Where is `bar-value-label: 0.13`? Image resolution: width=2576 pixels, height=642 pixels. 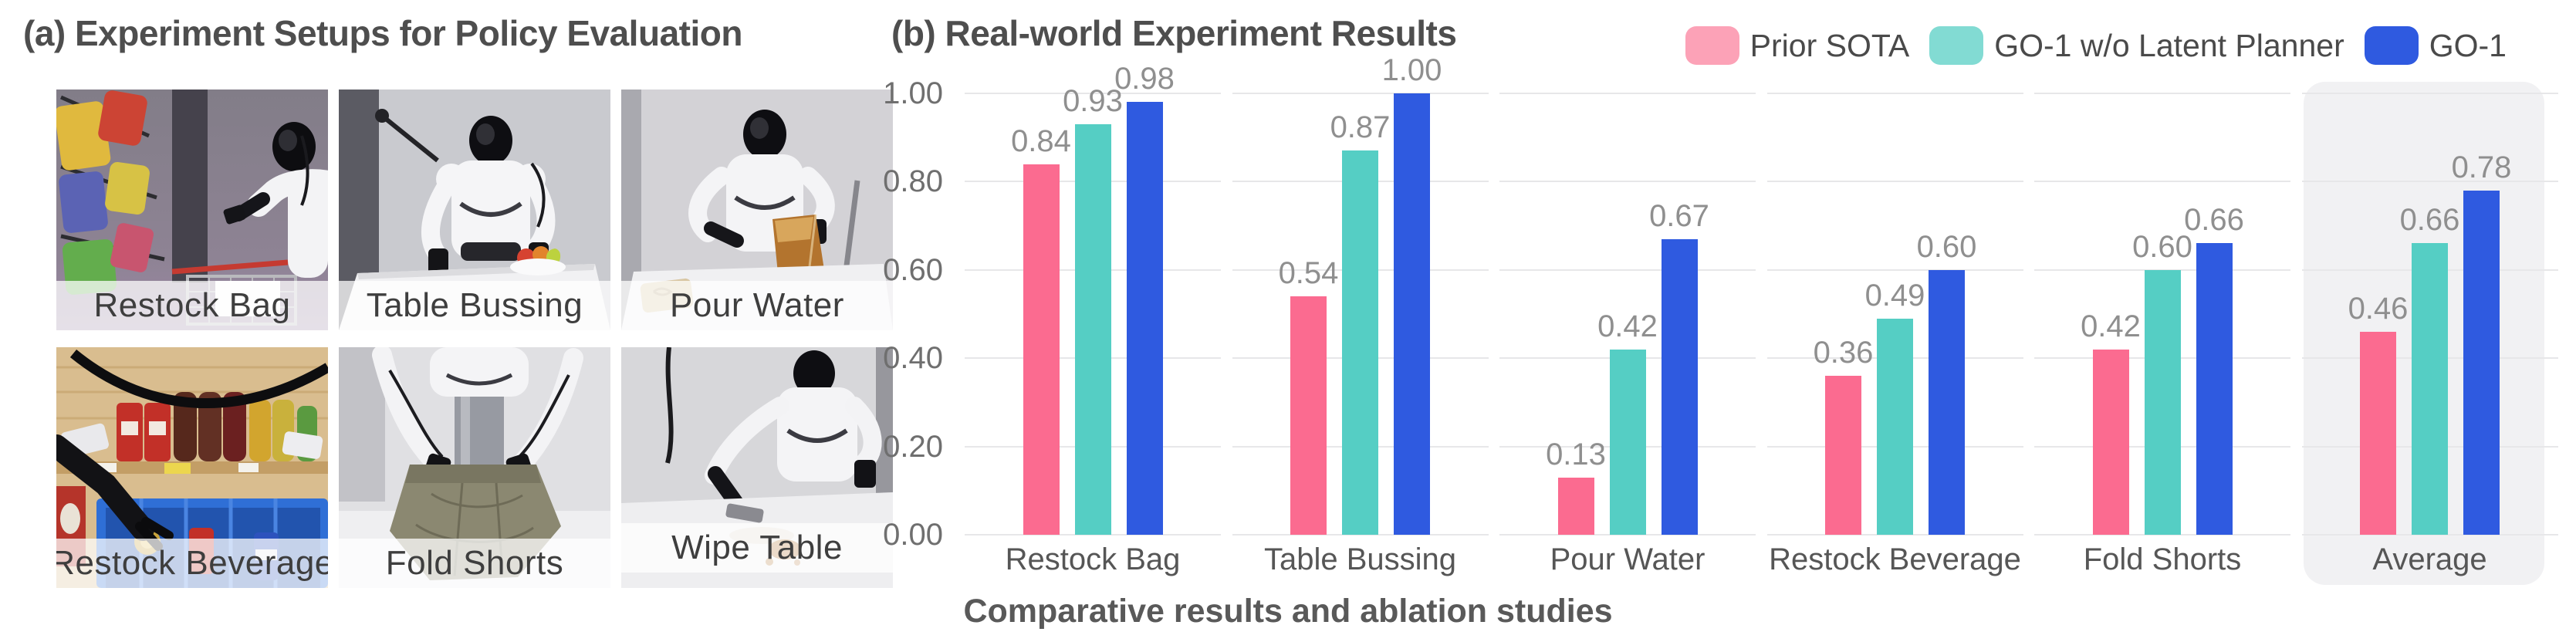
bar-value-label: 0.13 is located at coordinates (1576, 454).